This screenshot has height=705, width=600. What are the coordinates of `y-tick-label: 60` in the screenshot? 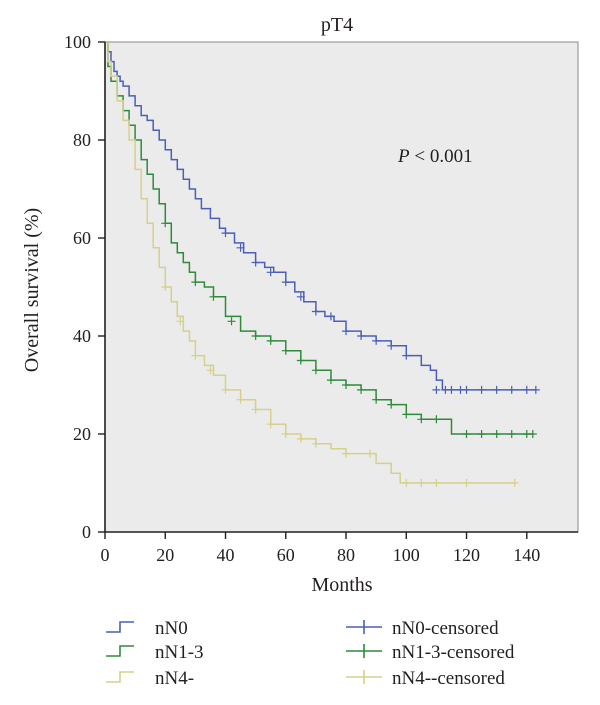 It's located at (82, 238).